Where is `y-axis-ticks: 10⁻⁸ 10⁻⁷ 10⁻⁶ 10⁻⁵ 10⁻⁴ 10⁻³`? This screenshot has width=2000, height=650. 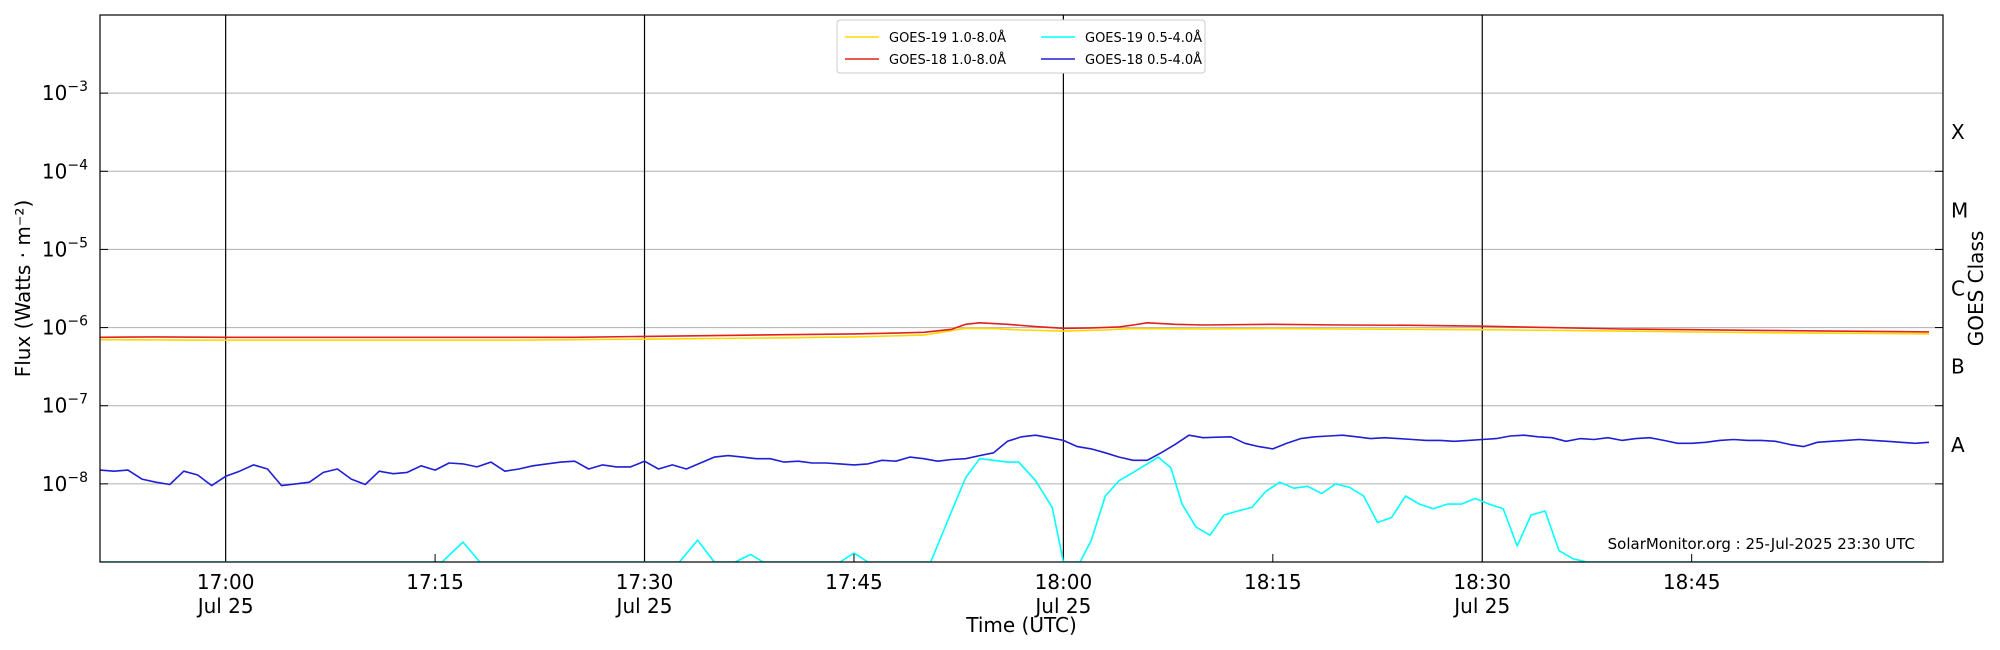 y-axis-ticks: 10⁻⁸ 10⁻⁷ 10⁻⁶ 10⁻⁵ 10⁻⁴ 10⁻³ is located at coordinates (75, 287).